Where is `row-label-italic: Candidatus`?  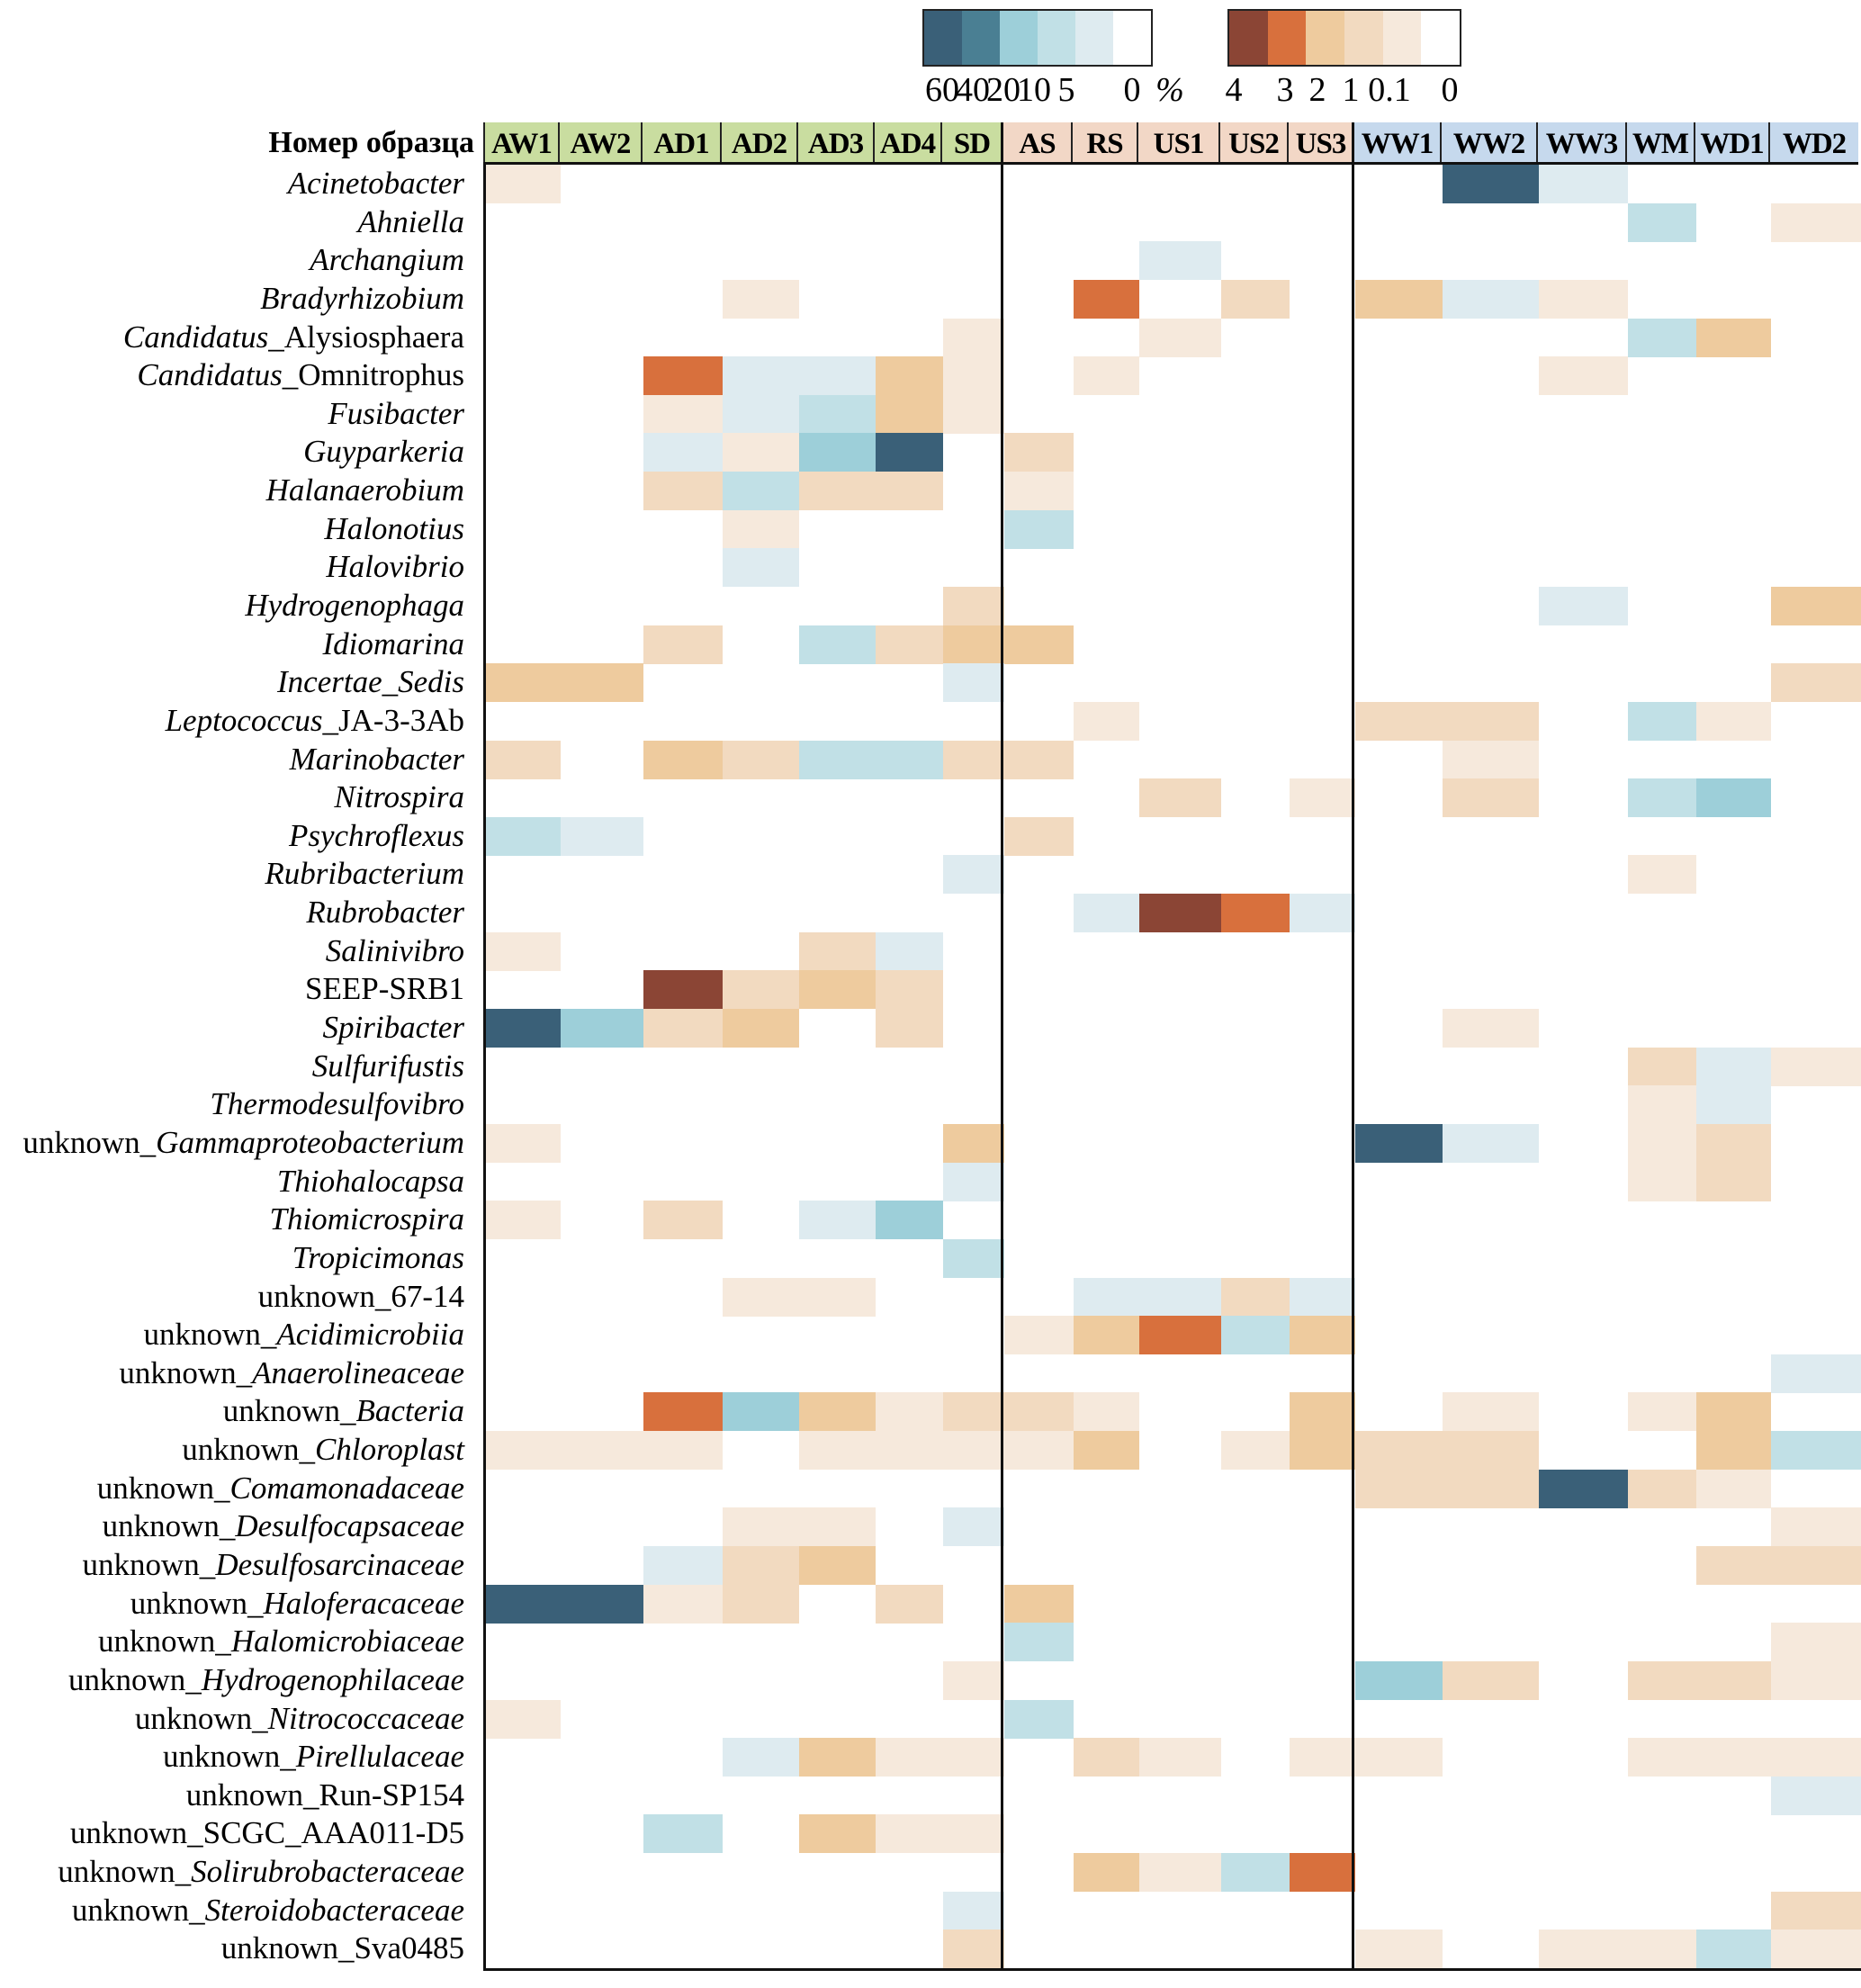 row-label-italic: Candidatus is located at coordinates (210, 375).